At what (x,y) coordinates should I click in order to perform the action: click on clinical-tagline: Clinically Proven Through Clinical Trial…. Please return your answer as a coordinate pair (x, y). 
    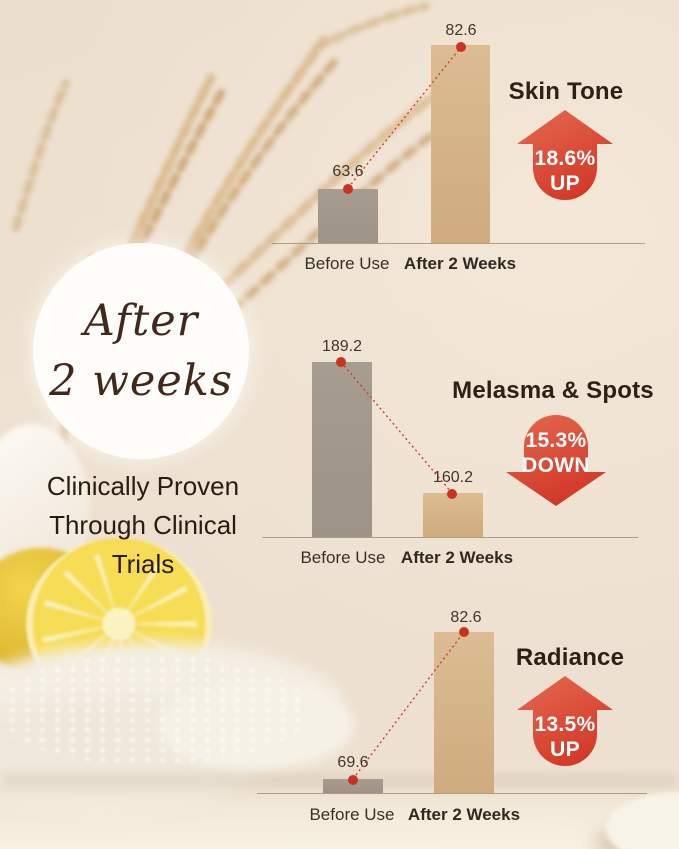
    Looking at the image, I should click on (143, 525).